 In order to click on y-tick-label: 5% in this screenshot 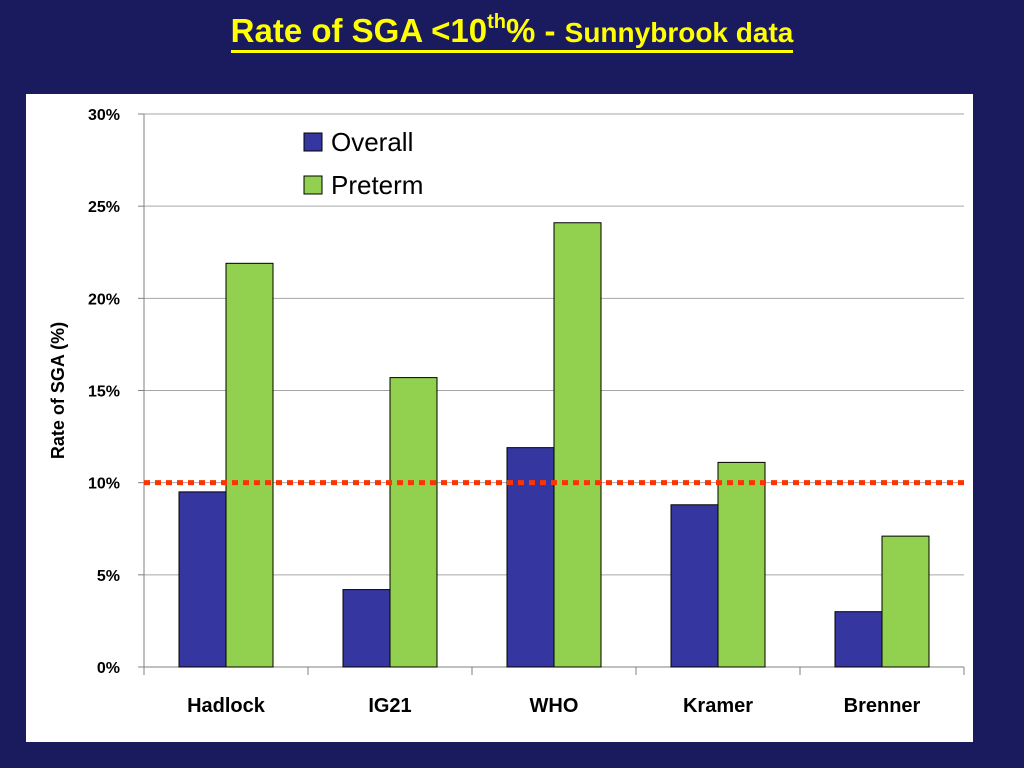, I will do `click(108, 576)`.